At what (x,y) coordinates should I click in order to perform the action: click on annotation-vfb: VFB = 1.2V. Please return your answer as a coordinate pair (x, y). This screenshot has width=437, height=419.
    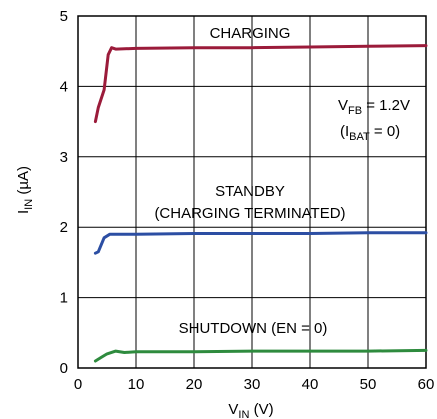
    Looking at the image, I should click on (374, 107).